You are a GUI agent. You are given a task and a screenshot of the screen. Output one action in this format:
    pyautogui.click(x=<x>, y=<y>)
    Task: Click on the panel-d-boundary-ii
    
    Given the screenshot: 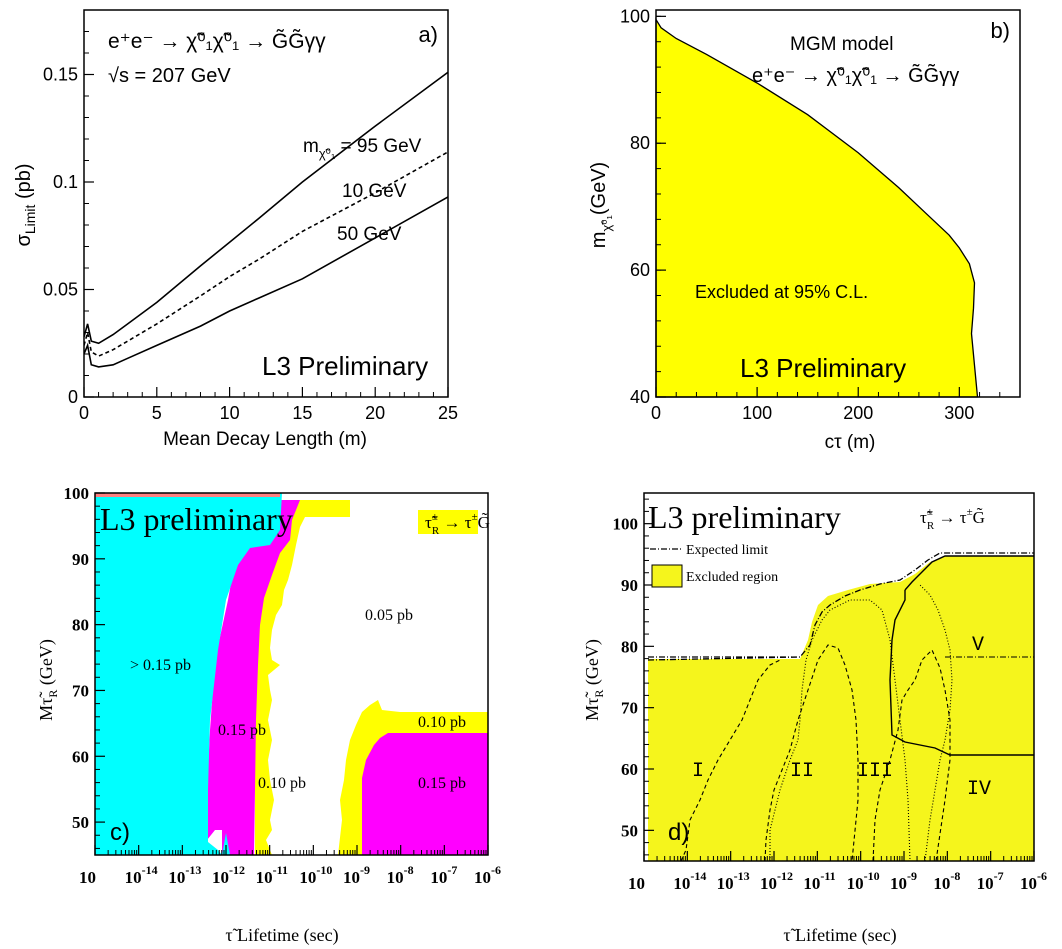 What is the action you would take?
    pyautogui.click(x=811, y=753)
    